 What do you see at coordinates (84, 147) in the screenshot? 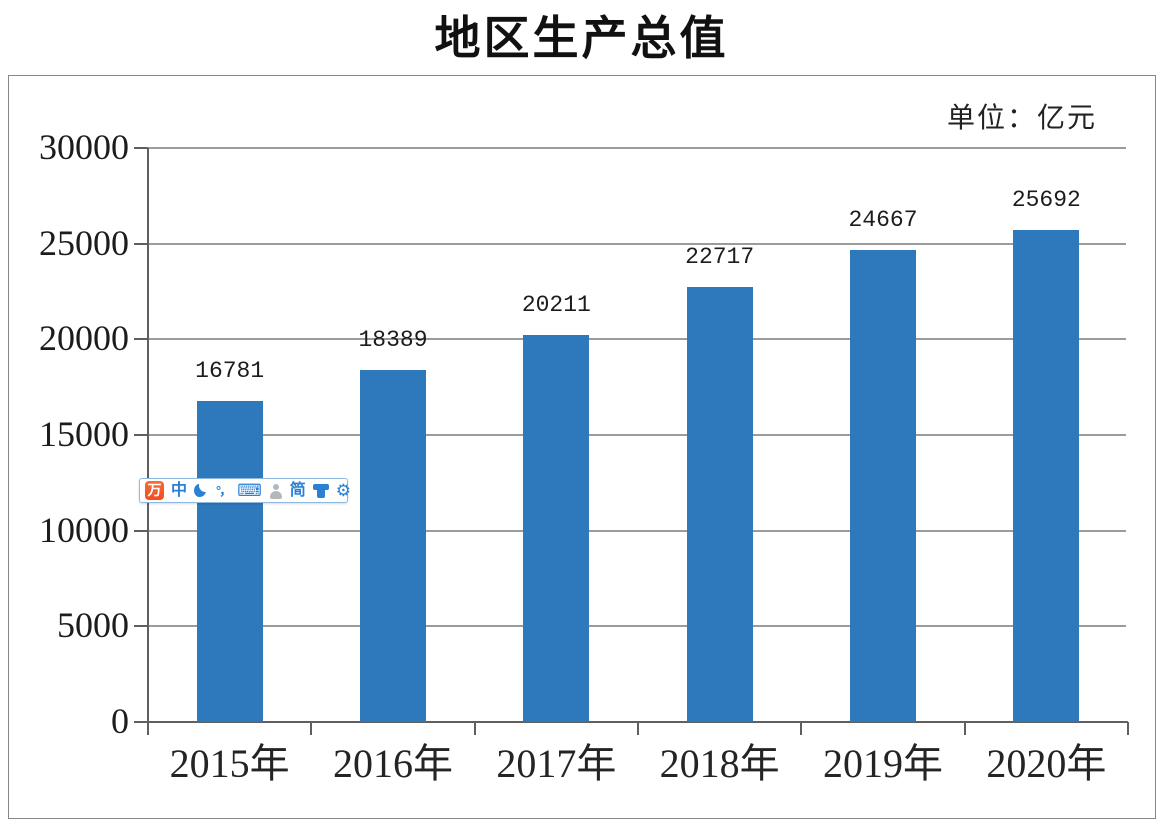
I see `y-tick-label: 30000` at bounding box center [84, 147].